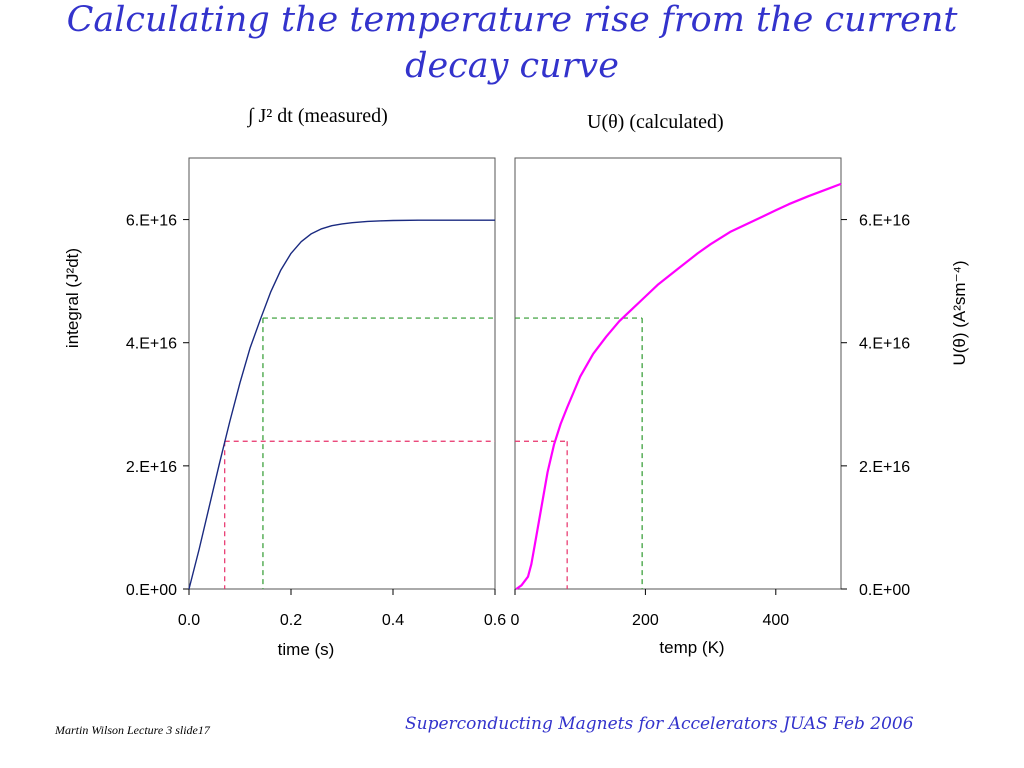 The image size is (1024, 768). I want to click on footer-lecture: Martin Wilson Lecture 3 slide17, so click(132, 730).